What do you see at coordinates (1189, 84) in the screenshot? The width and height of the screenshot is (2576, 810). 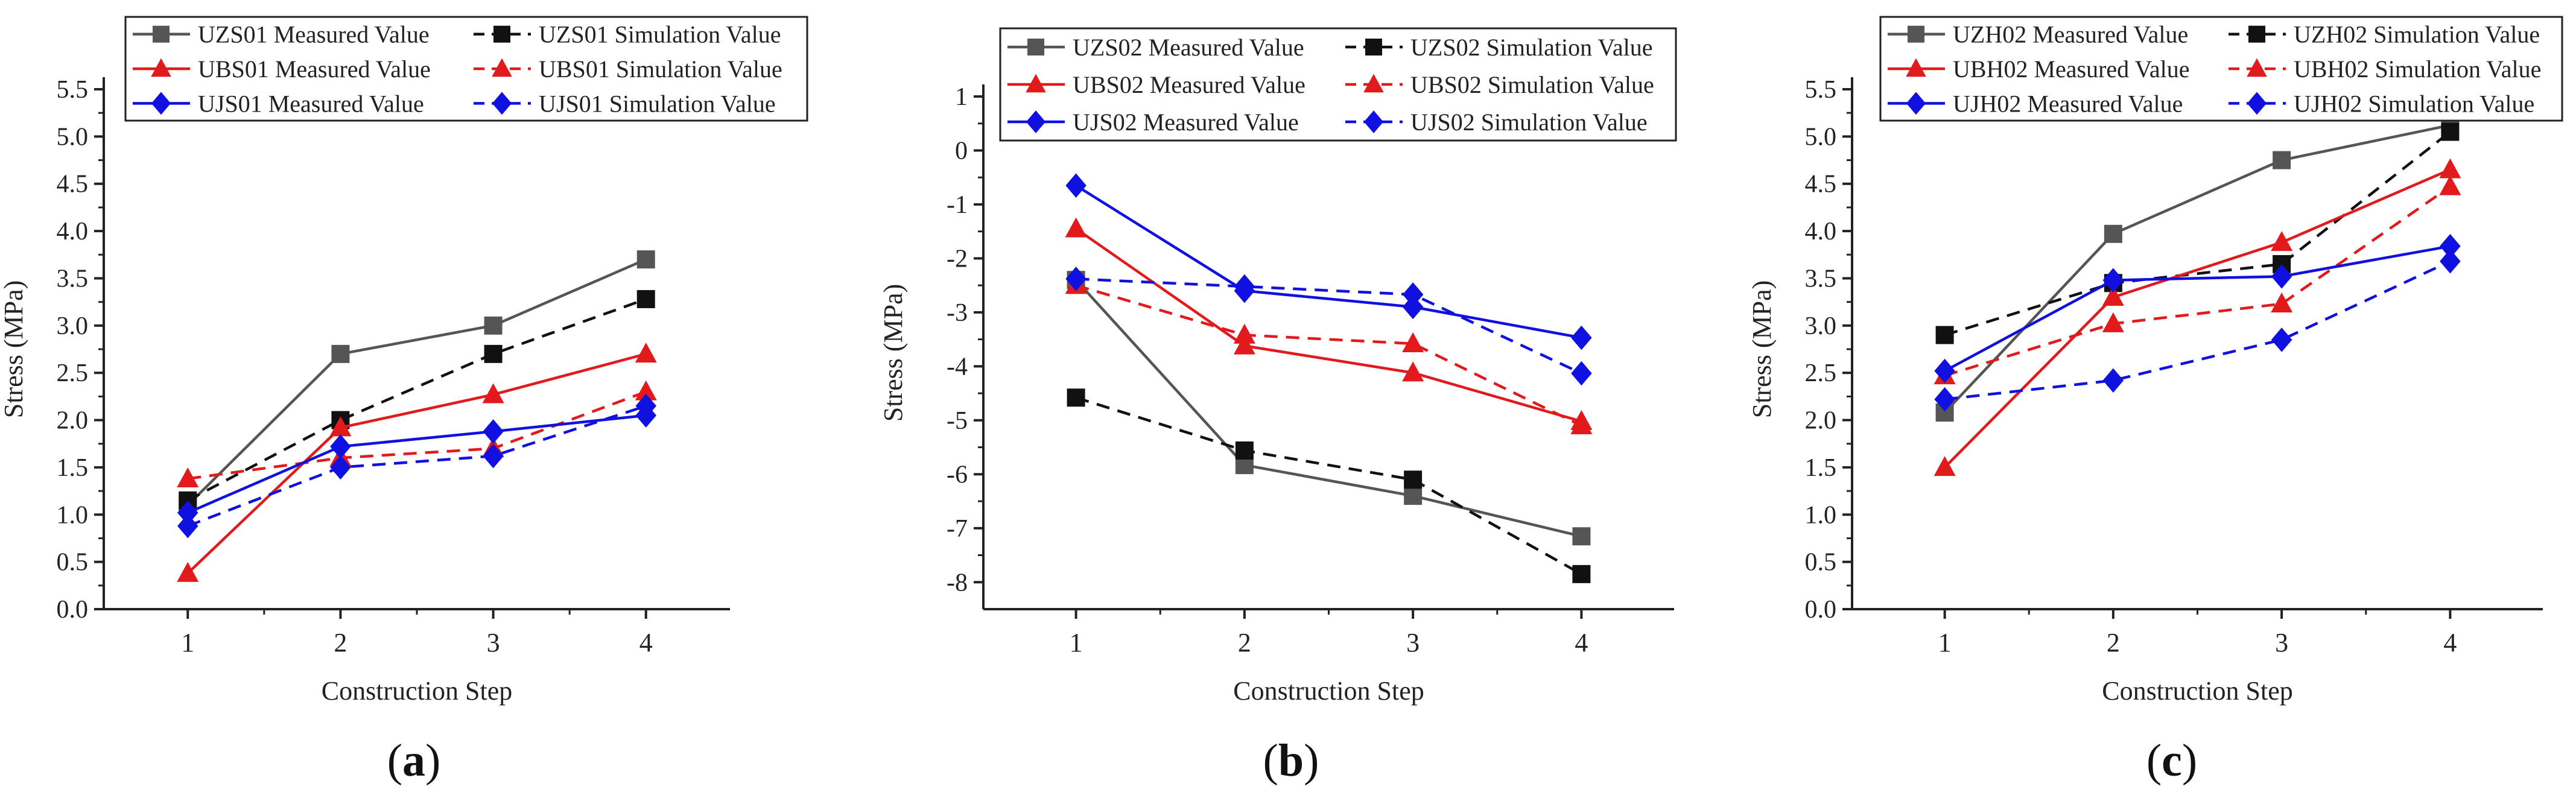 I see `legend-label: UBS02 Measured Value` at bounding box center [1189, 84].